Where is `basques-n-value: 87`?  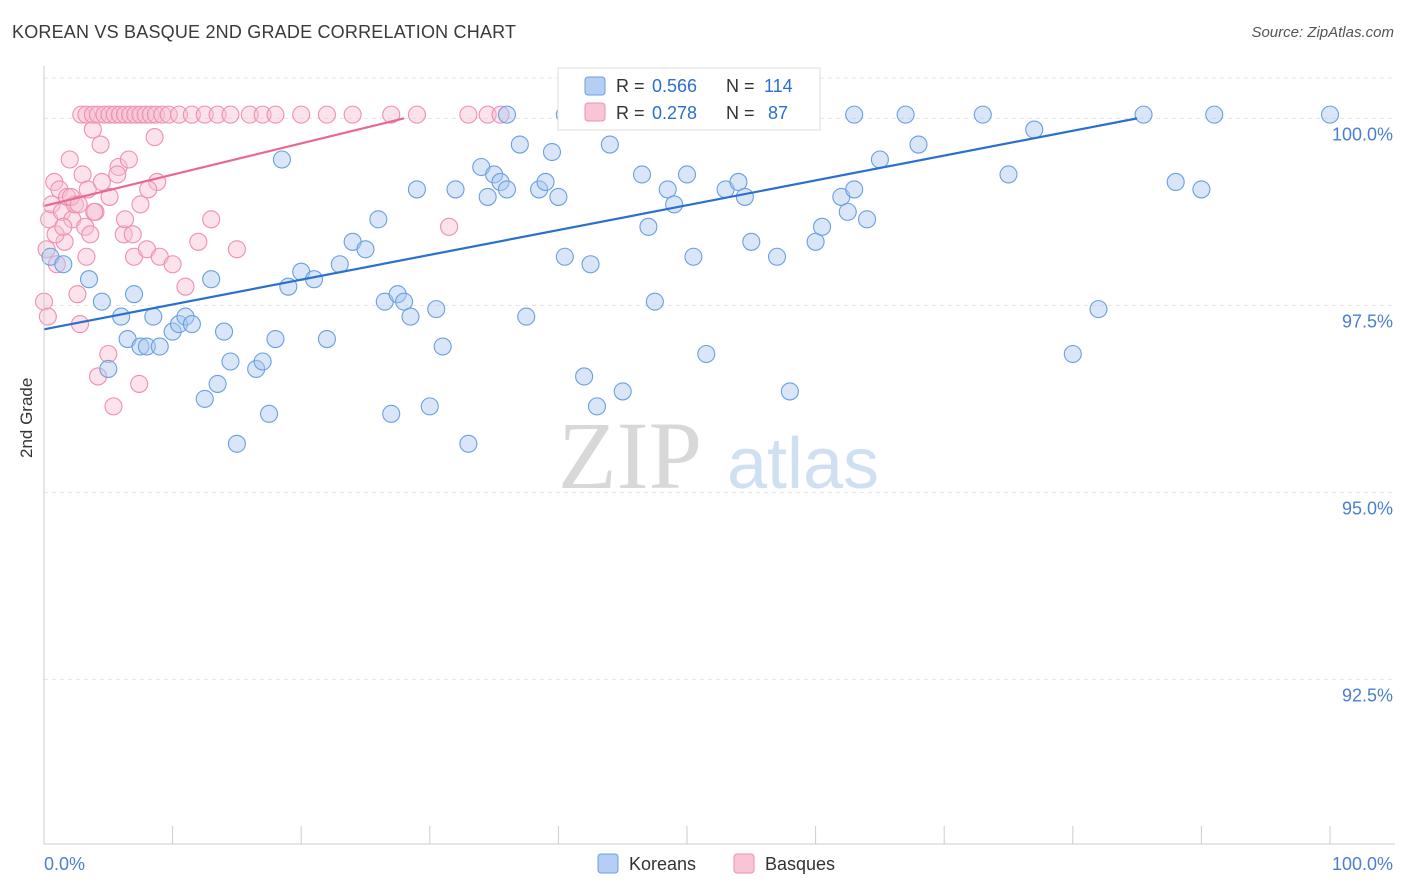
basques-n-value: 87 is located at coordinates (778, 113).